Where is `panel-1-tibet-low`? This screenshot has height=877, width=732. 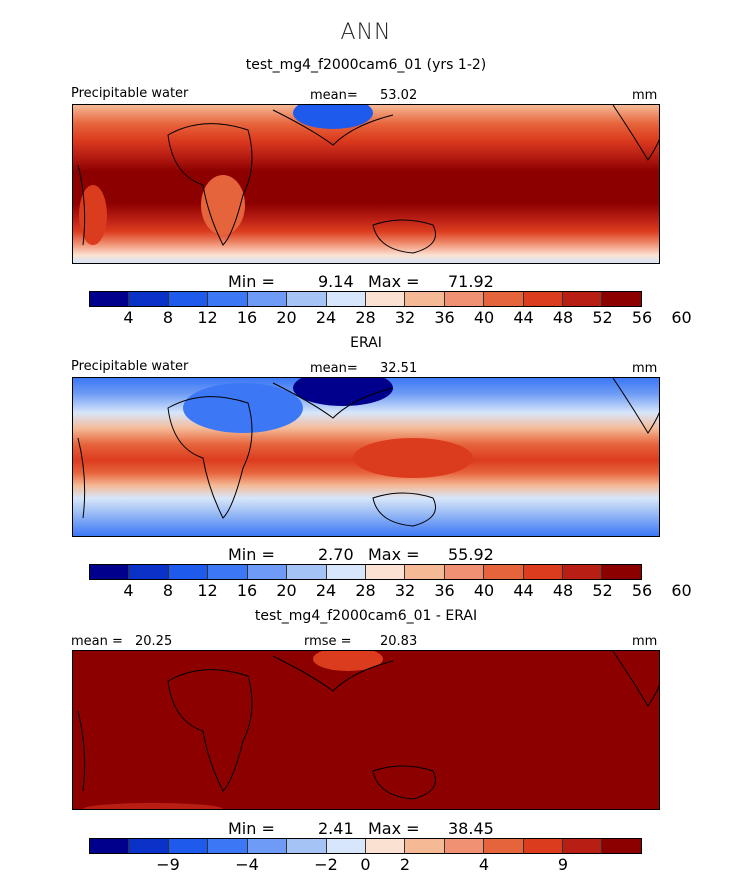
panel-1-tibet-low is located at coordinates (333, 117).